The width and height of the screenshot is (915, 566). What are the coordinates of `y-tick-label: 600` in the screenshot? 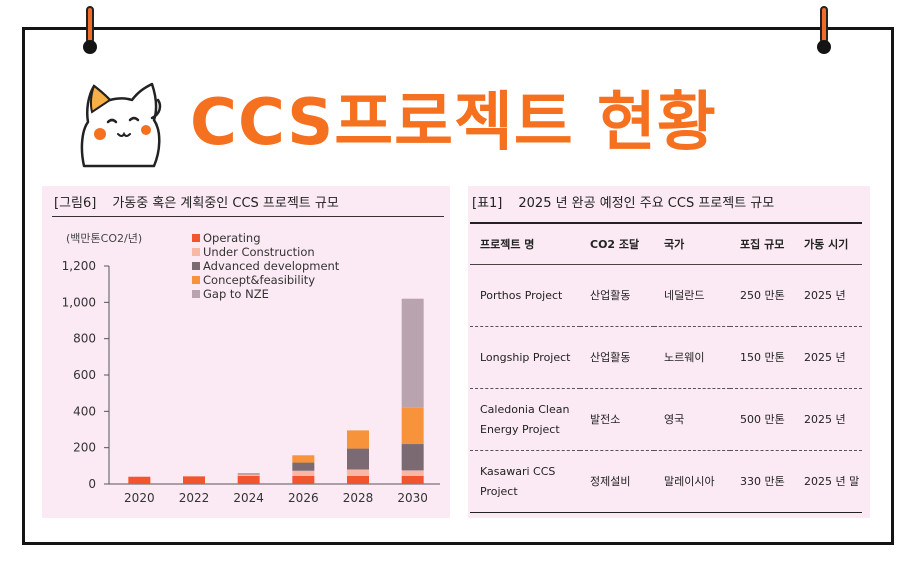 It's located at (84, 375).